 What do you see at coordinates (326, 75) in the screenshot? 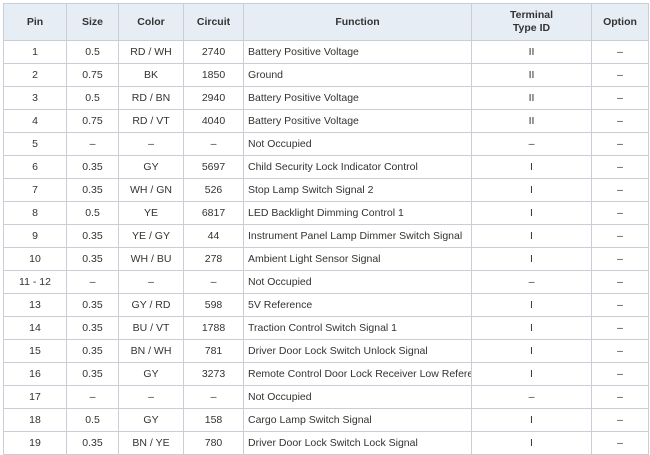
I see `table-row: 2 0.75 BK 1850 Ground II –` at bounding box center [326, 75].